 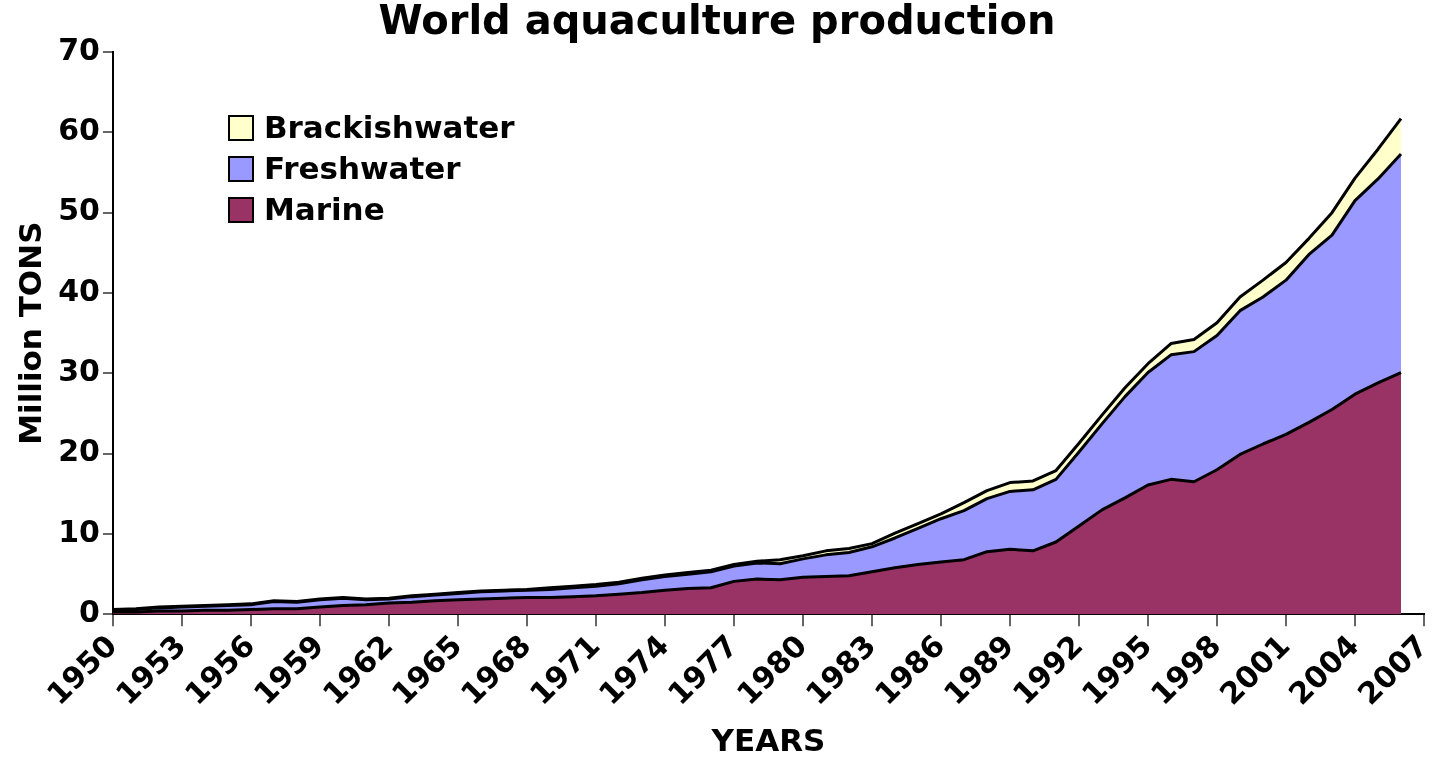 I want to click on y-tick-label: 70, so click(x=79, y=49).